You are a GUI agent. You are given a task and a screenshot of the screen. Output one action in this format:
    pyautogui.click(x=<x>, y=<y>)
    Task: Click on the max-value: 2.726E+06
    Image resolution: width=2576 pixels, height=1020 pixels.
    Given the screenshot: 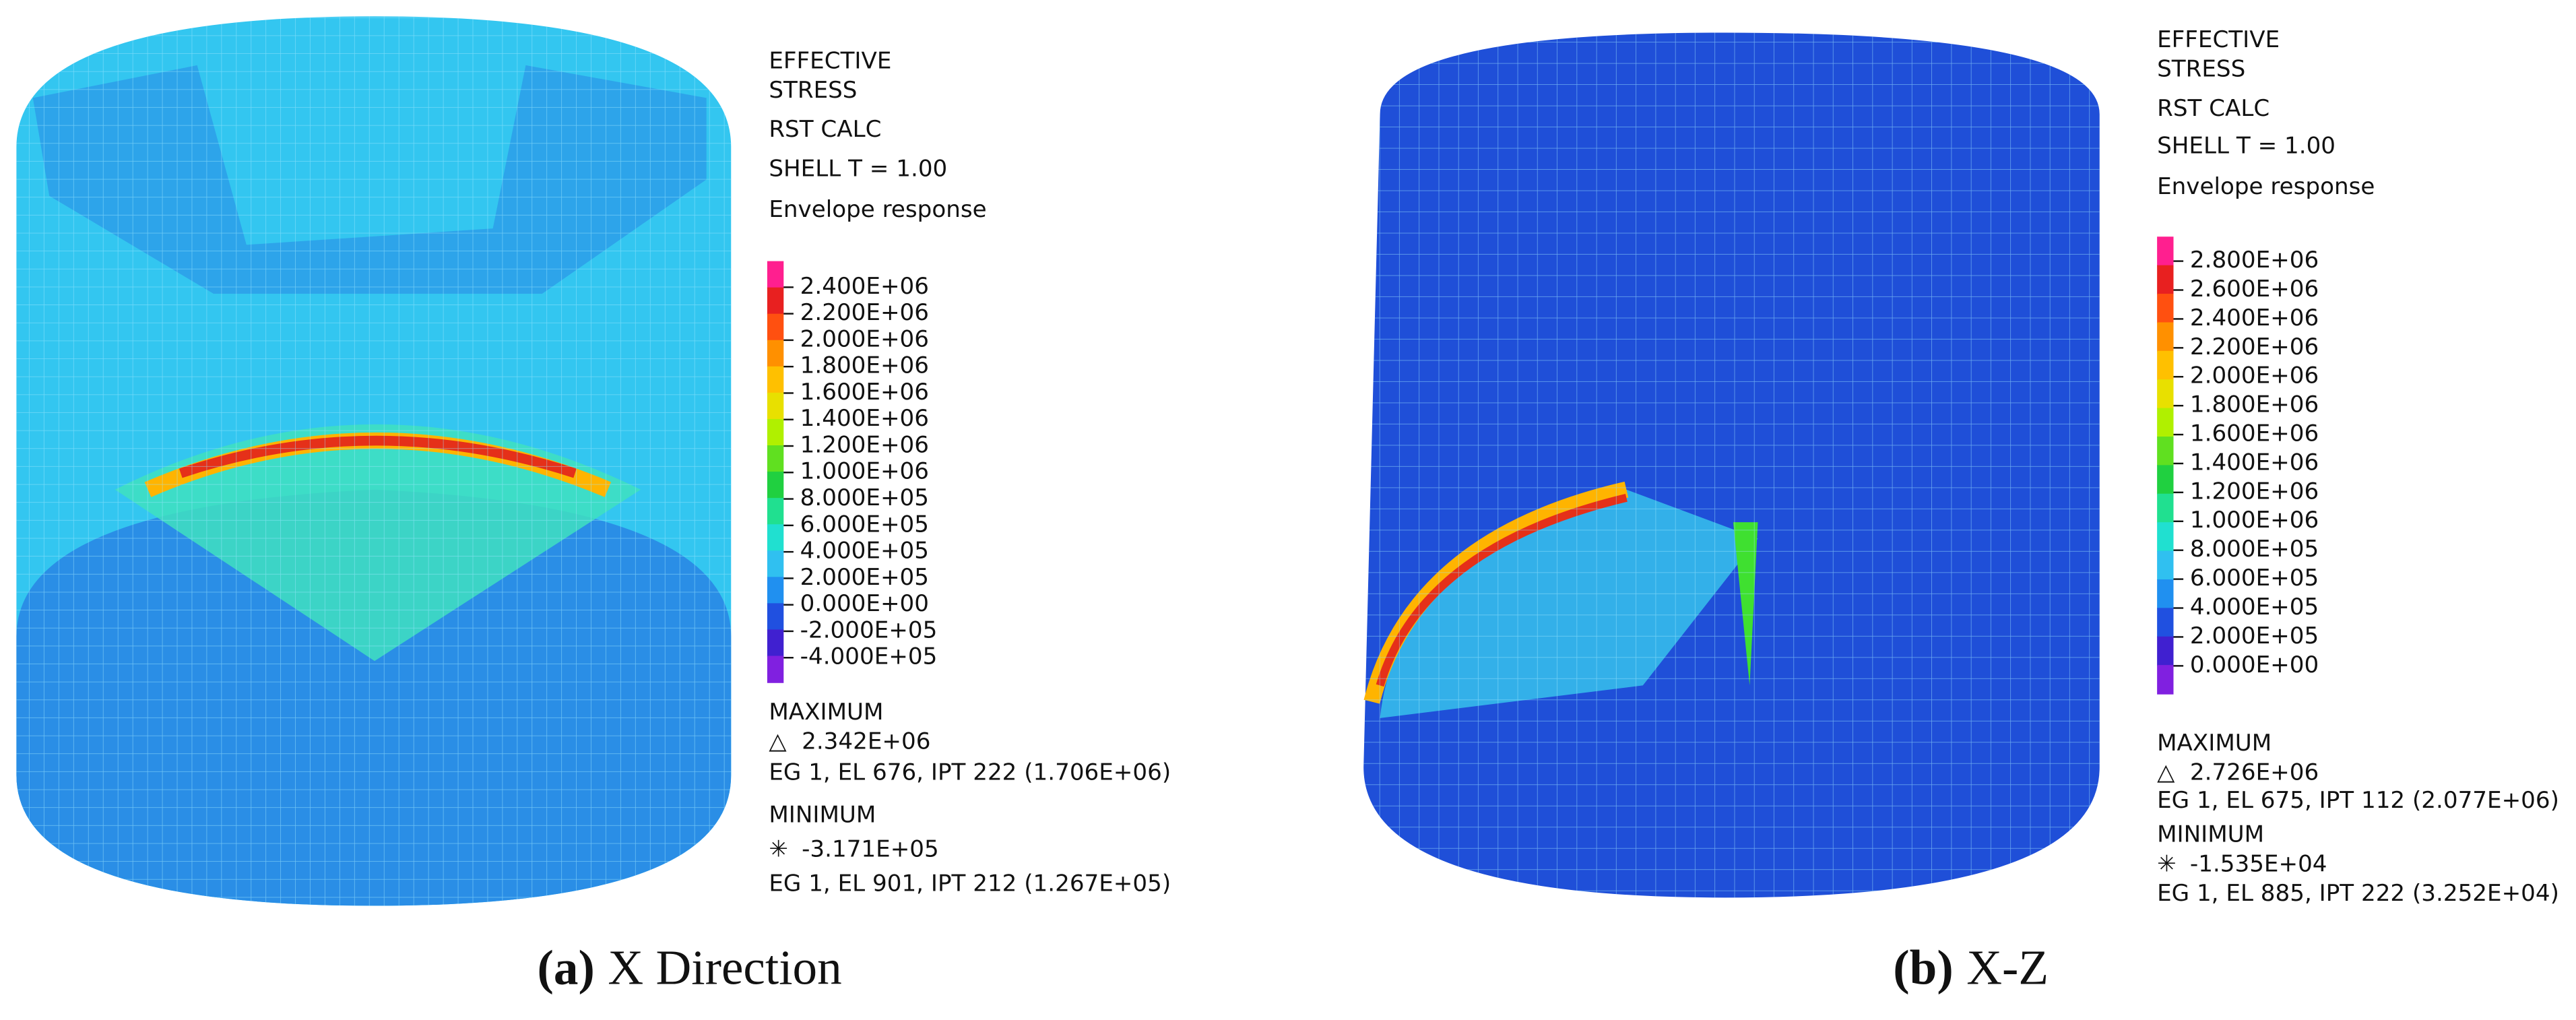 What is the action you would take?
    pyautogui.click(x=2254, y=773)
    